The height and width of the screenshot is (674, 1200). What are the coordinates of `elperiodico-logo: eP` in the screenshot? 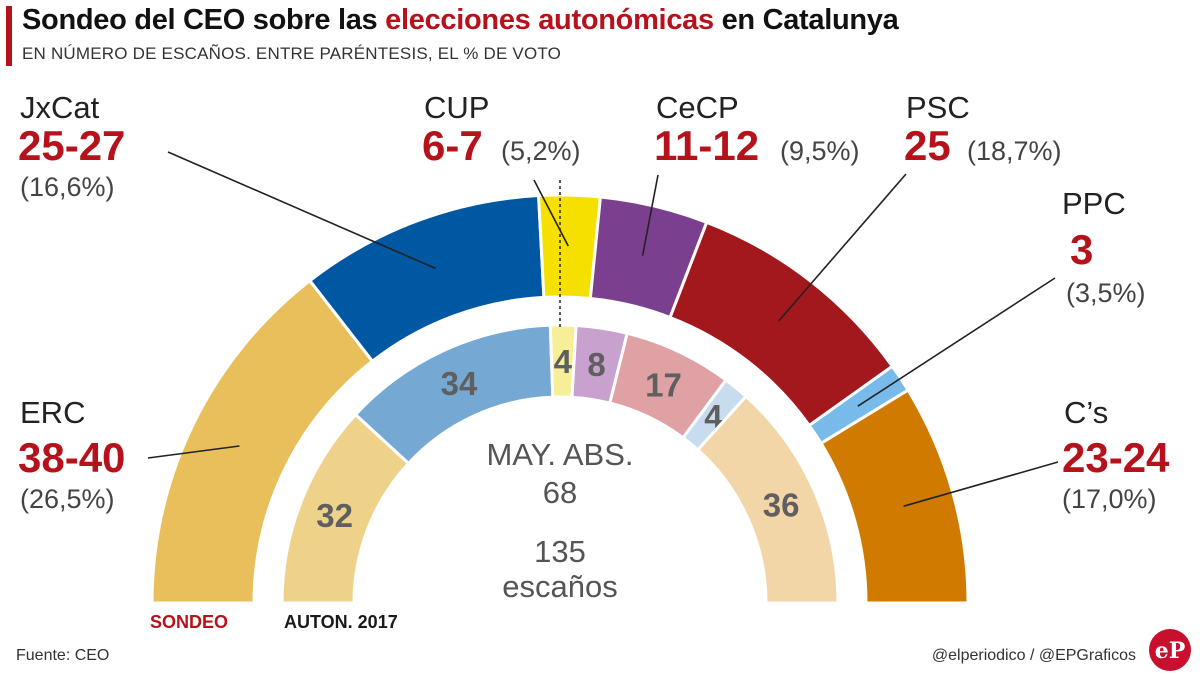 It's located at (1170, 650).